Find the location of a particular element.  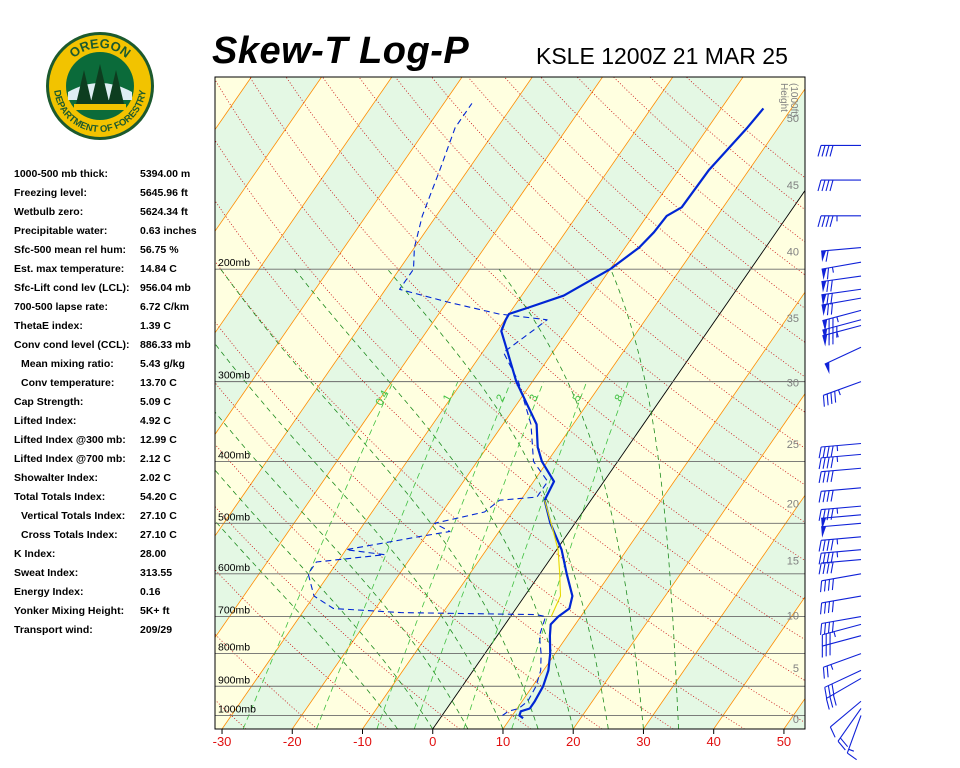

index-row: 1000-500 mb thick: 5394.00 m is located at coordinates (114, 177).